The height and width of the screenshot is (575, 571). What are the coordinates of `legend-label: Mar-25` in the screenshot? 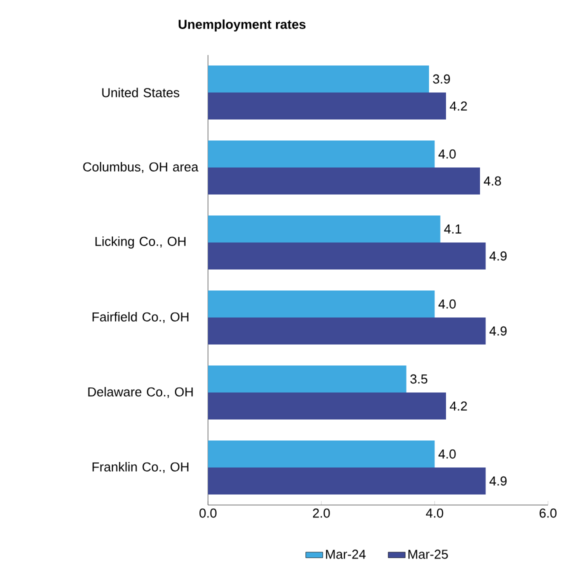 It's located at (428, 554).